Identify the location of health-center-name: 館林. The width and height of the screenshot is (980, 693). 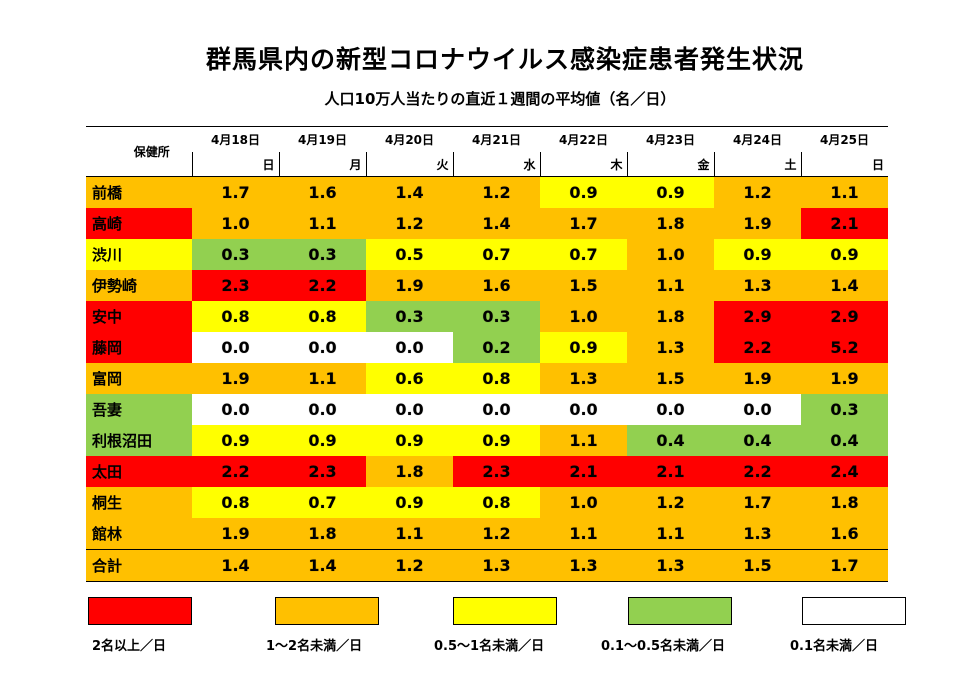
(139, 534).